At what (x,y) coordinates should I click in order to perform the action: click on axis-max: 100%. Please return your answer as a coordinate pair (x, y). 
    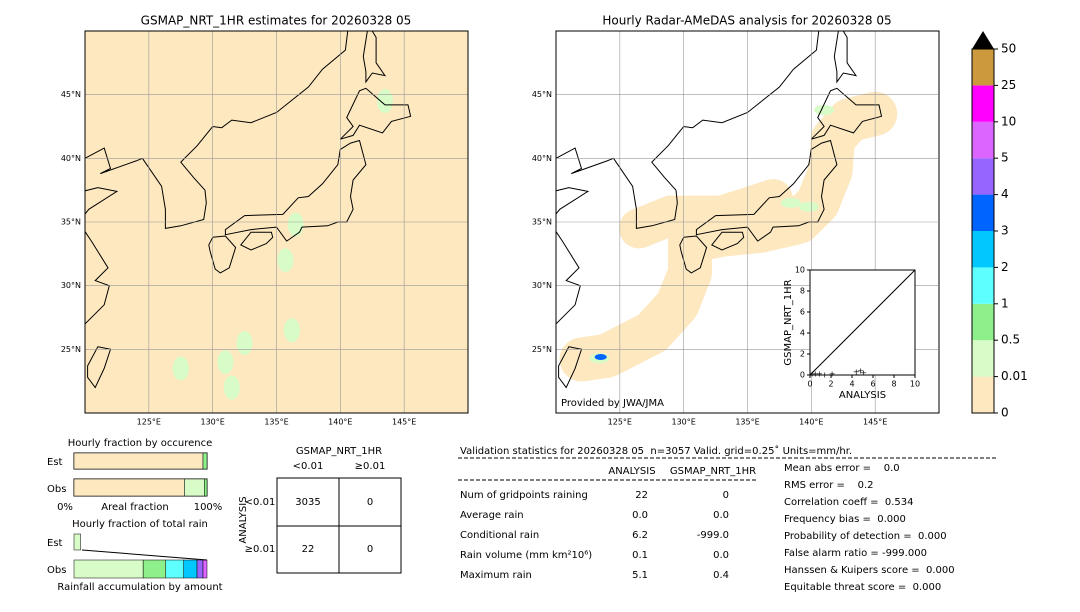
    Looking at the image, I should click on (208, 507).